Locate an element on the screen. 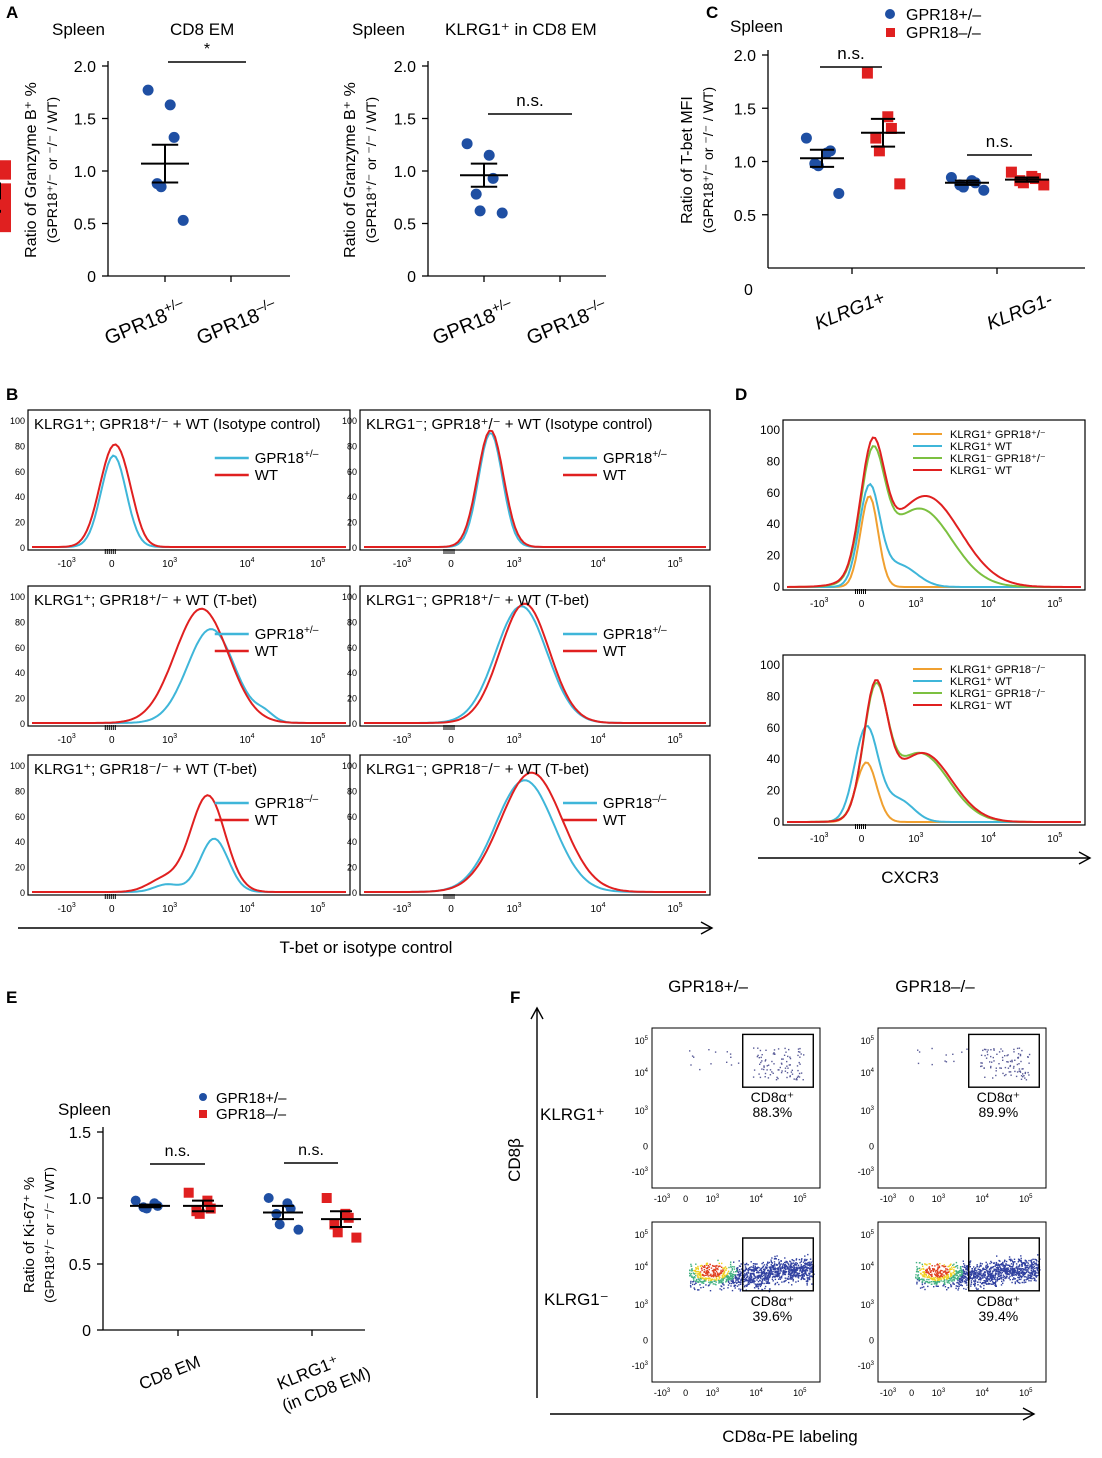 The height and width of the screenshot is (1458, 1102). d-hist-bot-legend-label: KLRG1⁻ WT is located at coordinates (981, 706).